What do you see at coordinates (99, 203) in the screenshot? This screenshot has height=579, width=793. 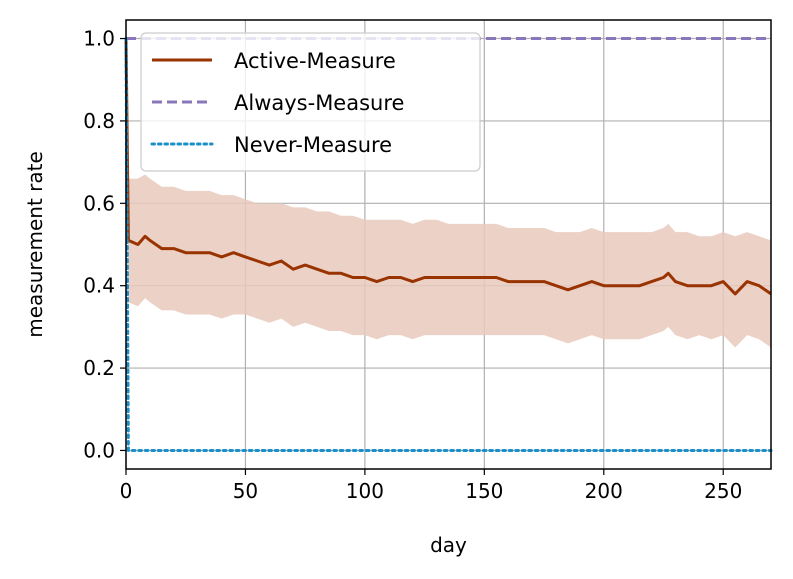 I see `y-tick-label: 0.6` at bounding box center [99, 203].